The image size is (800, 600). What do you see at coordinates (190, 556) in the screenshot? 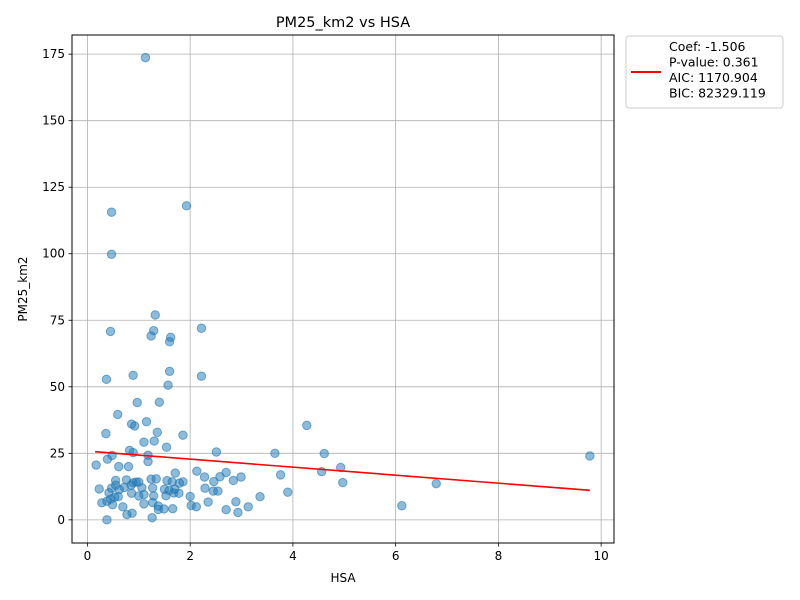
I see `x-tick-label: 2` at bounding box center [190, 556].